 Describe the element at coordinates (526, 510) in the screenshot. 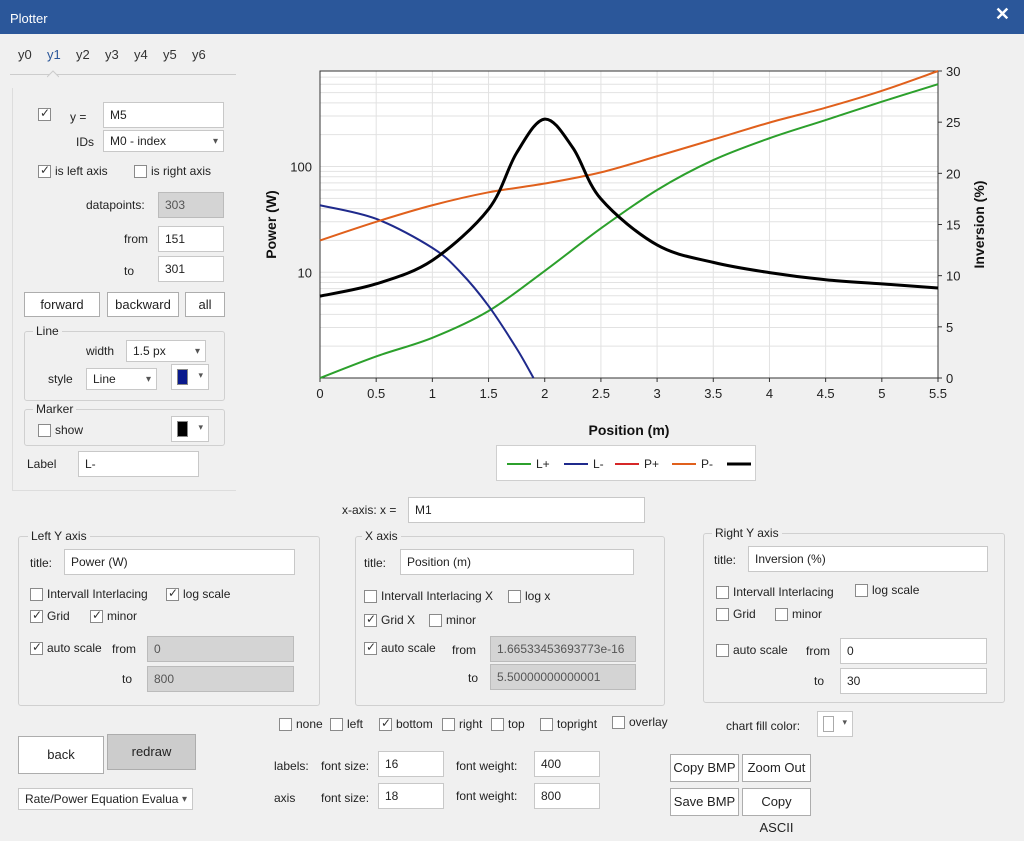

I see `x-axis-input: M1` at that location.